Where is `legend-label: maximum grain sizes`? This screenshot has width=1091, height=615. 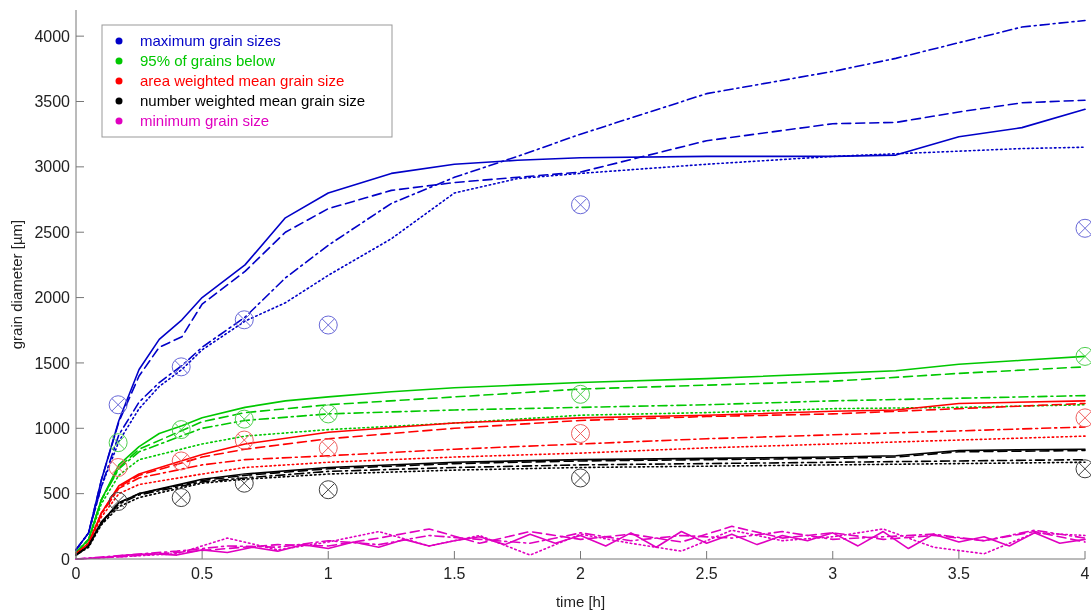 legend-label: maximum grain sizes is located at coordinates (210, 41).